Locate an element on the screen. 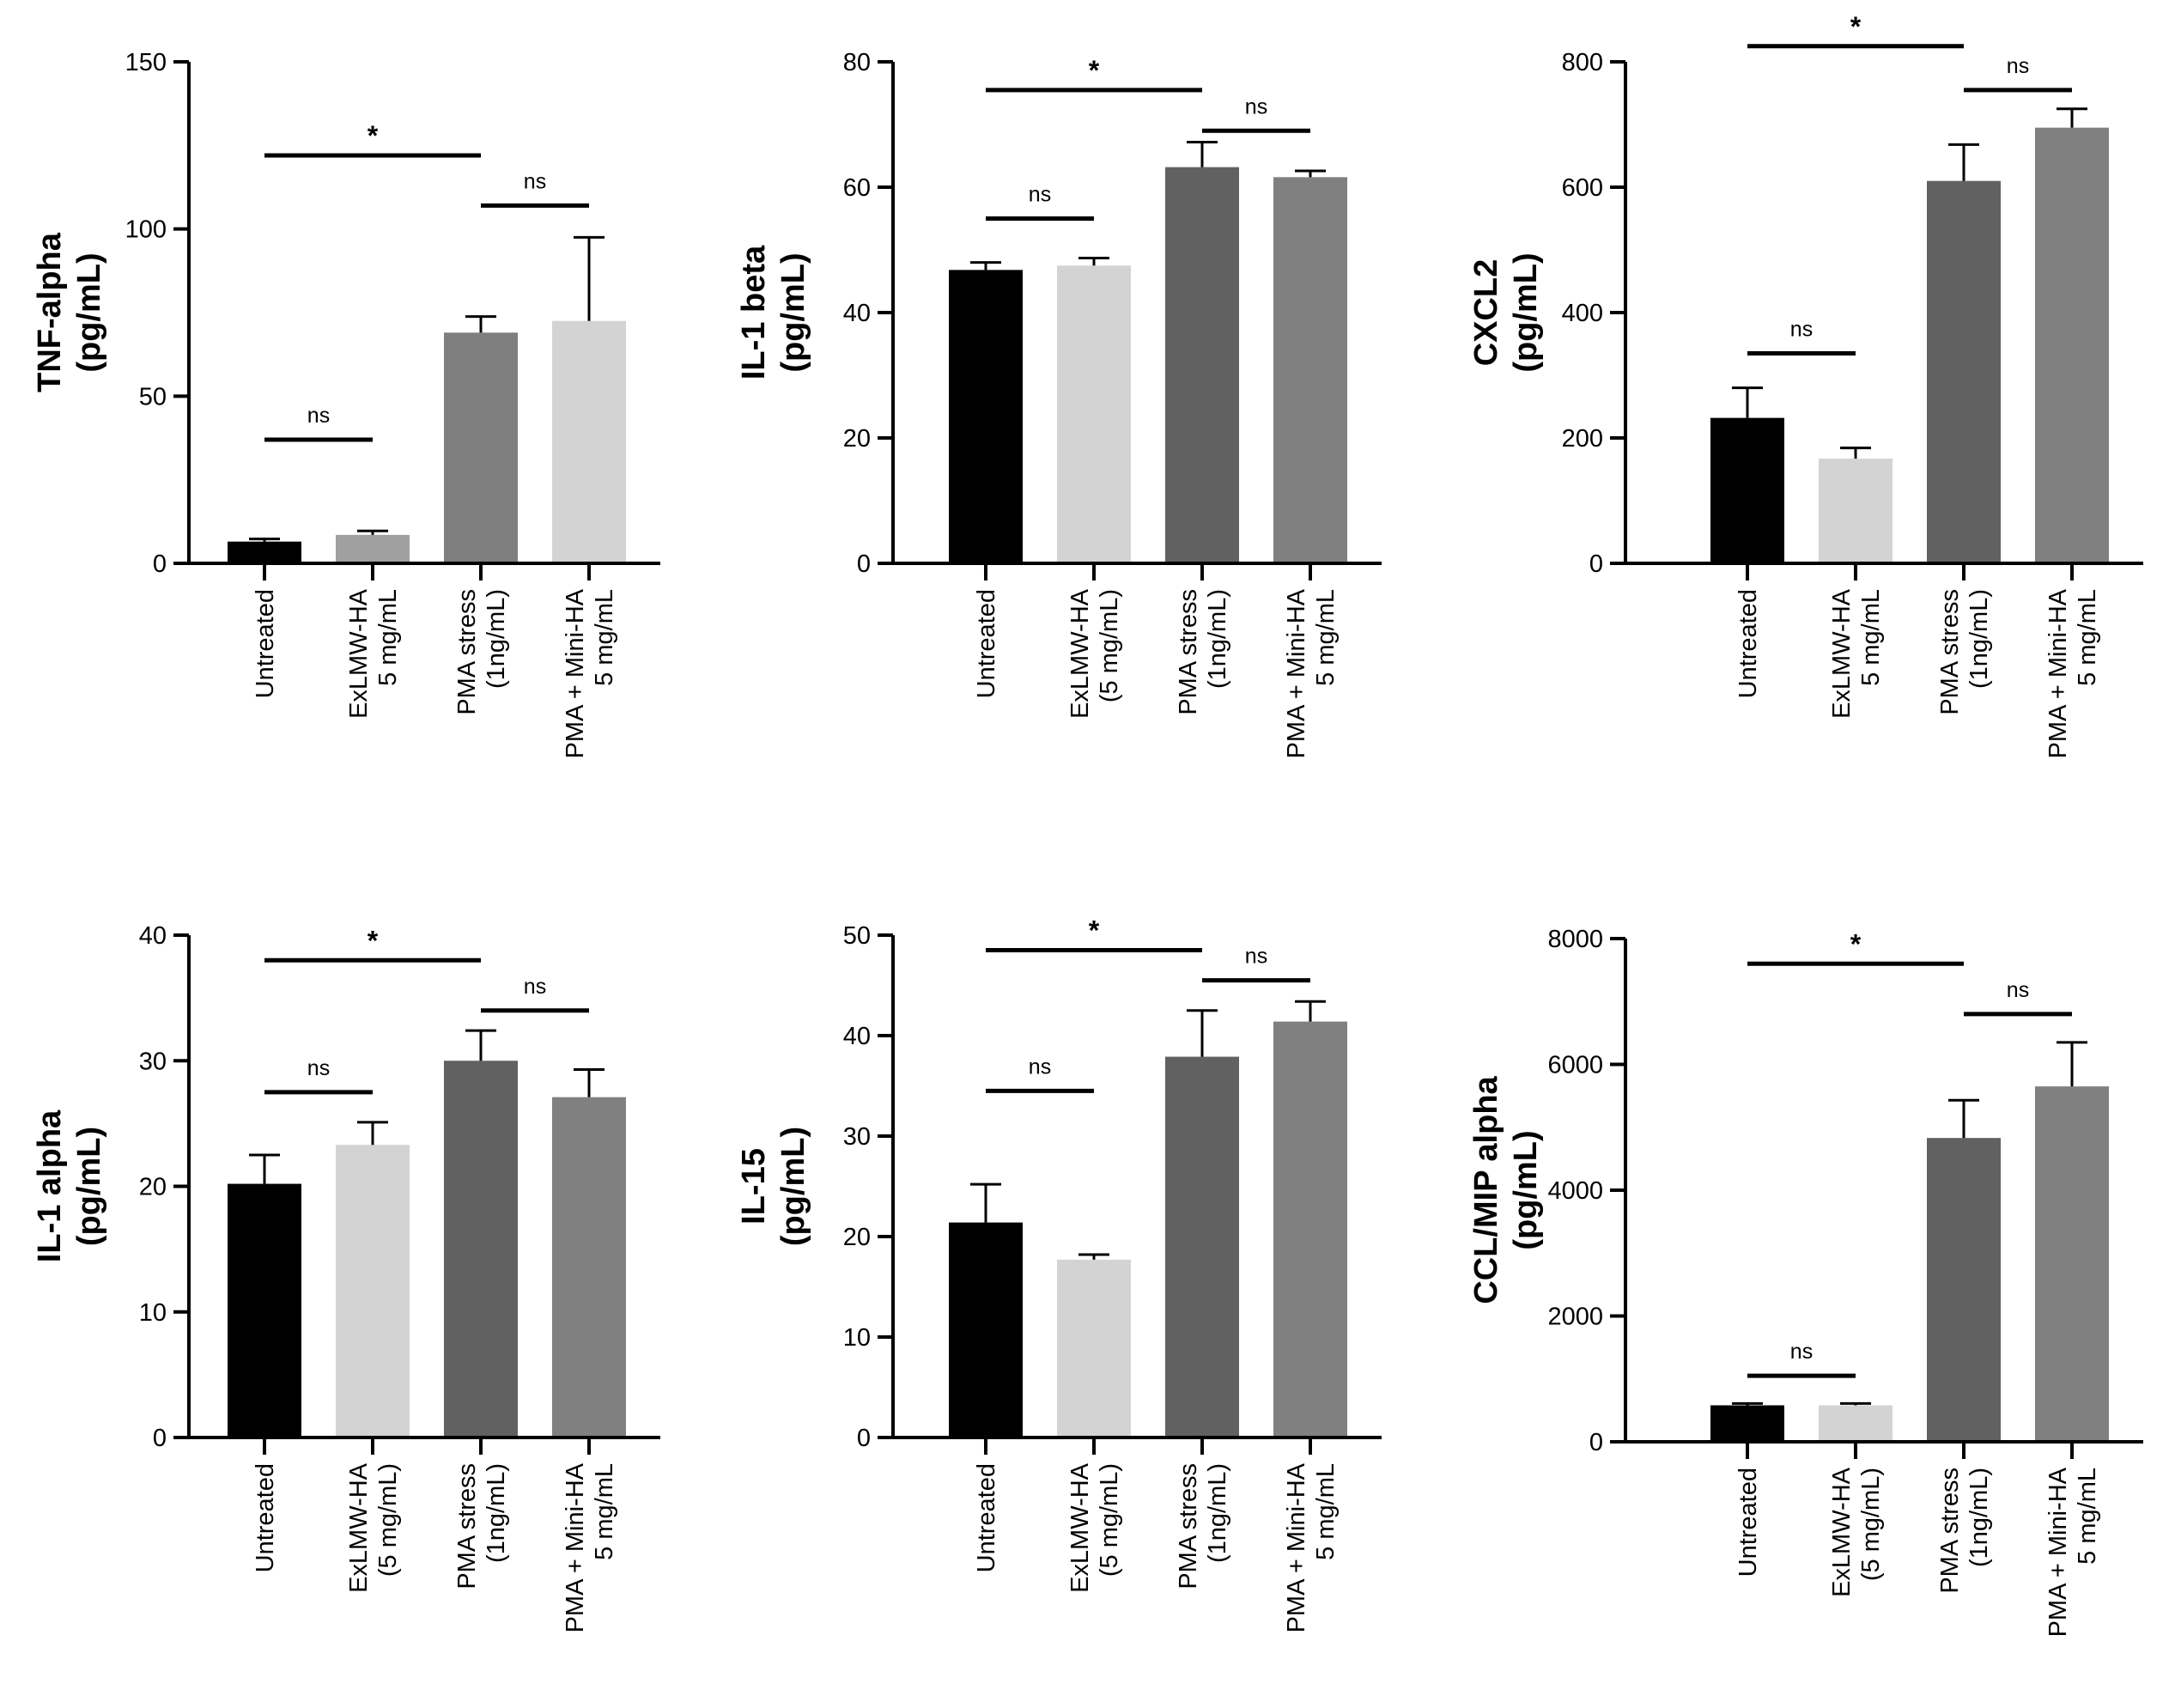 This screenshot has width=2169, height=1708. y-tick-label: 2000 is located at coordinates (1575, 1317).